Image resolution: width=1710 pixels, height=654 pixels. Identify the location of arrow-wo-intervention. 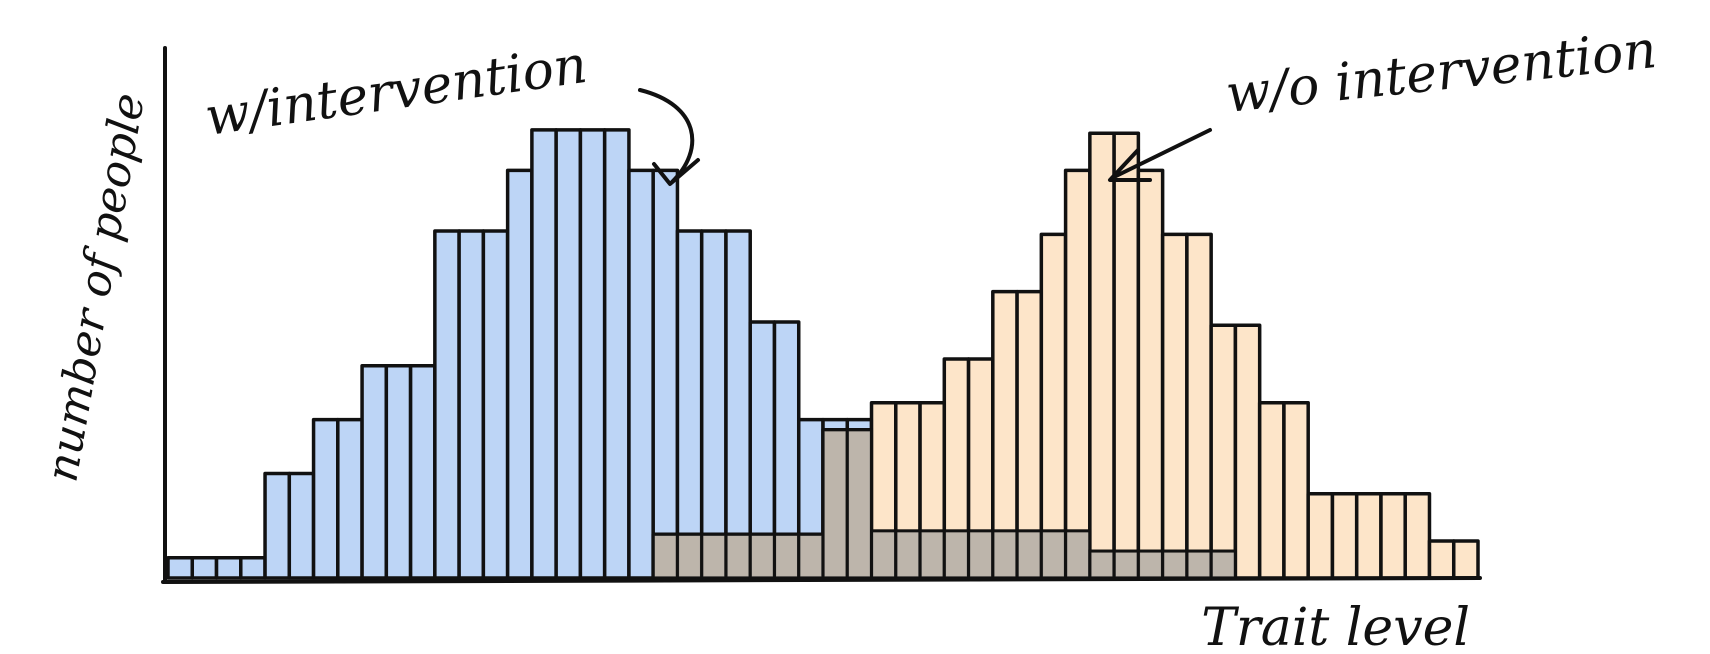
(1161, 154).